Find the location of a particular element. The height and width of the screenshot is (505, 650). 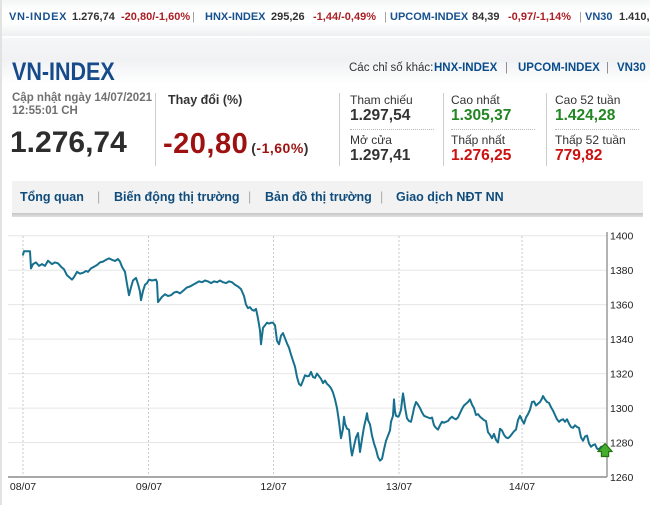

svg-text: 12/07 is located at coordinates (273, 487).